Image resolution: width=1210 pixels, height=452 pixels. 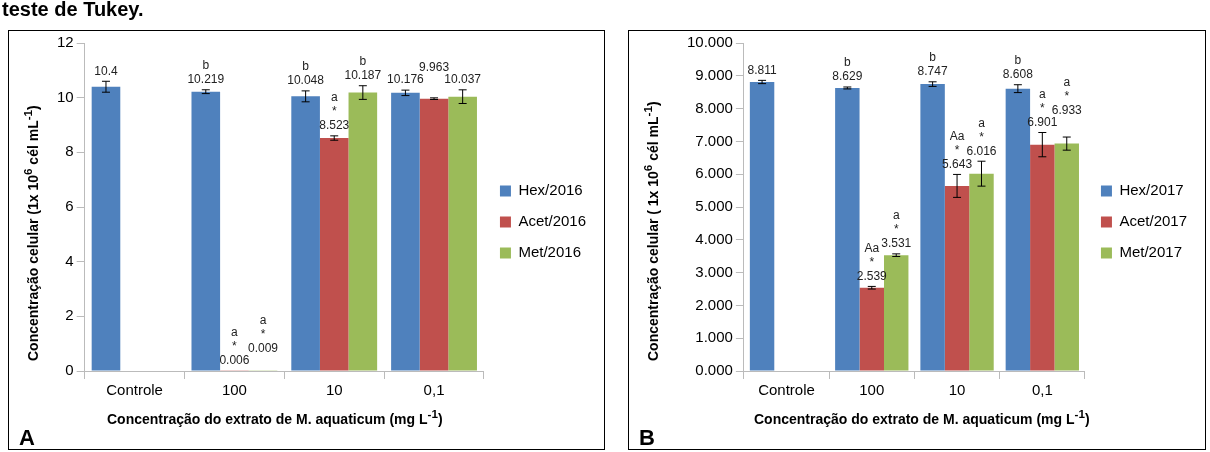 I want to click on y-tick-label: 9.000, so click(x=714, y=74).